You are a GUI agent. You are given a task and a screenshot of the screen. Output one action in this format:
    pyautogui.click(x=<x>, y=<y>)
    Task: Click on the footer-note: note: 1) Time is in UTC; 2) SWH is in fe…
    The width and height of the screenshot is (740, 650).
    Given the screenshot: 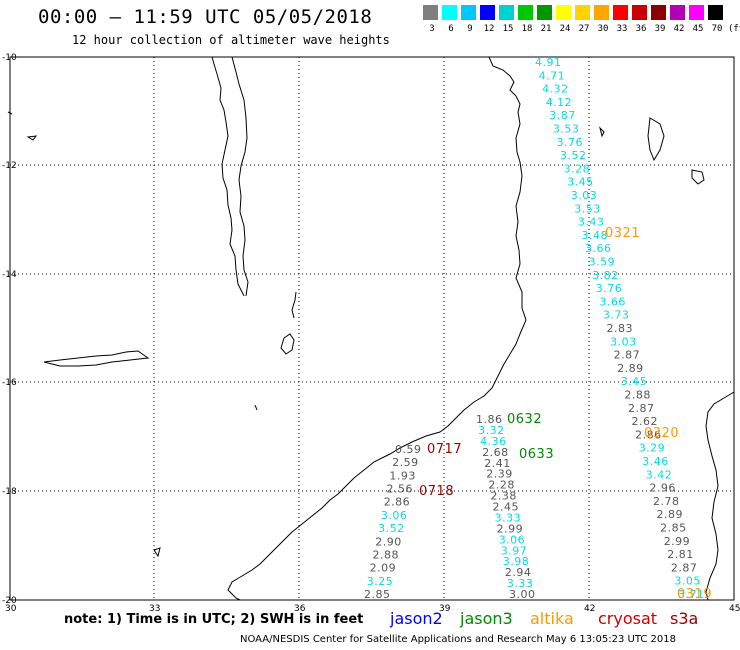 What is the action you would take?
    pyautogui.click(x=214, y=619)
    